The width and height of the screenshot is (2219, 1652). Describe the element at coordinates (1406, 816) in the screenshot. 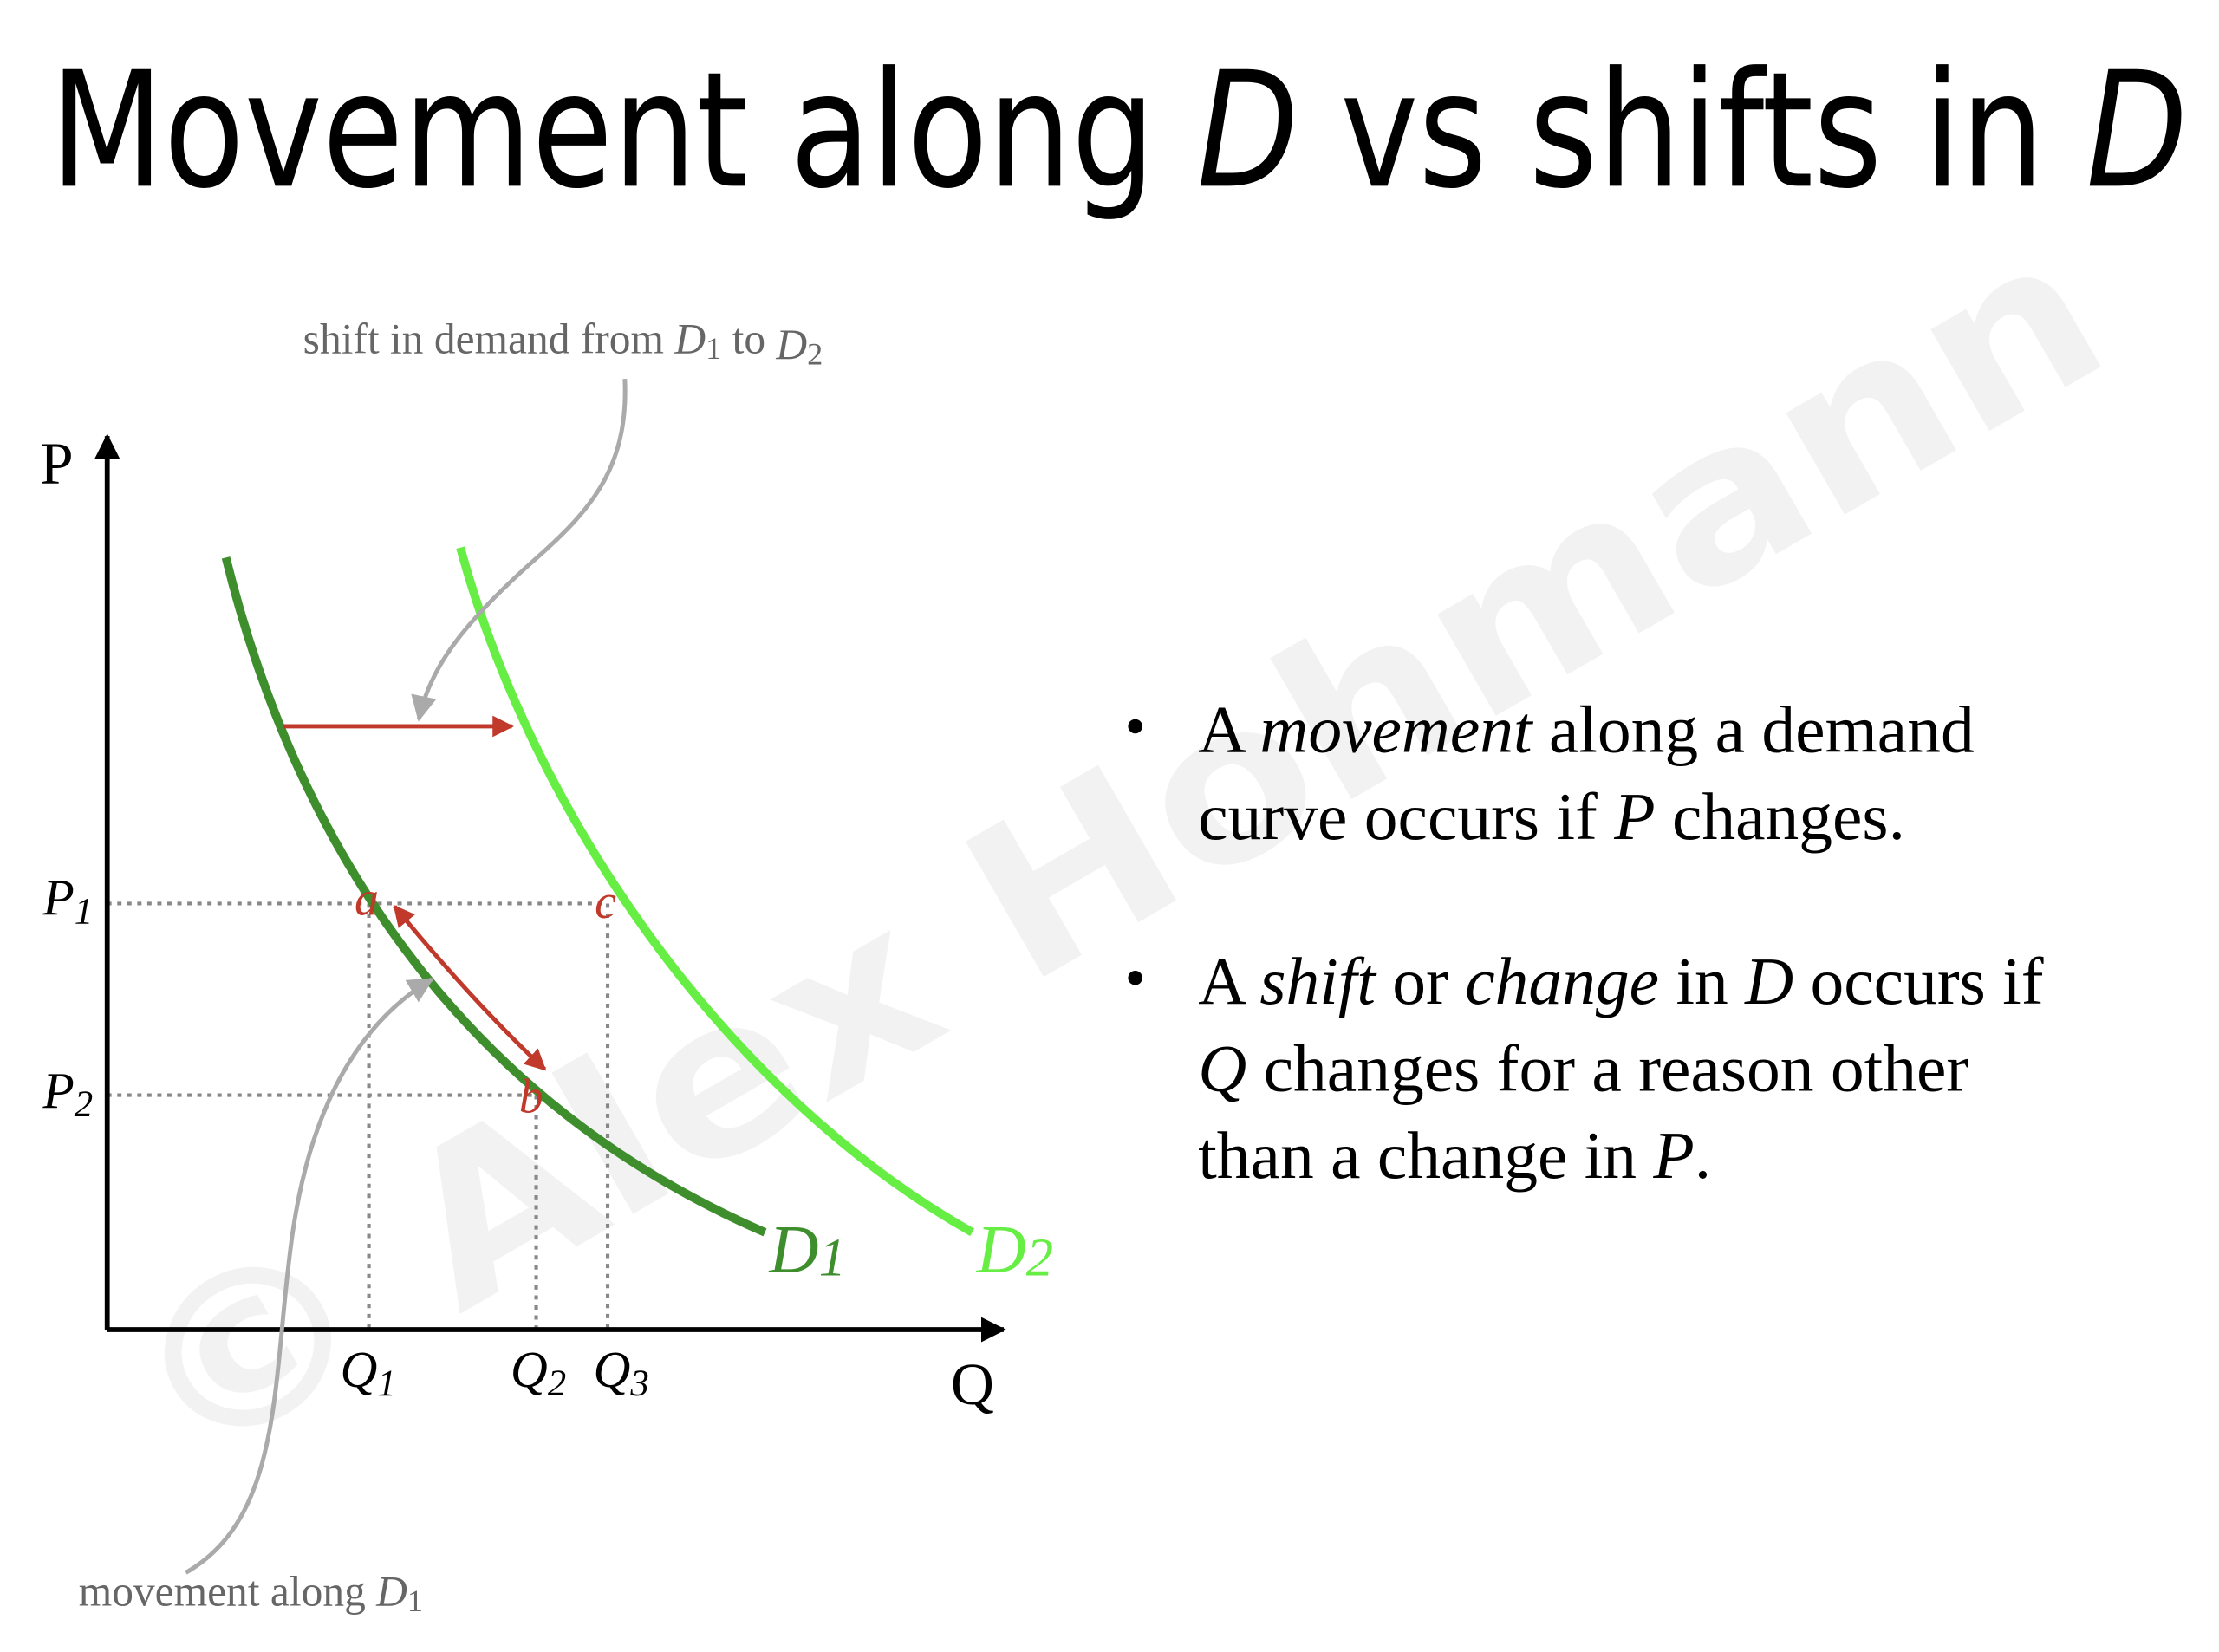

I see `bullet-part: curve occurs if` at that location.